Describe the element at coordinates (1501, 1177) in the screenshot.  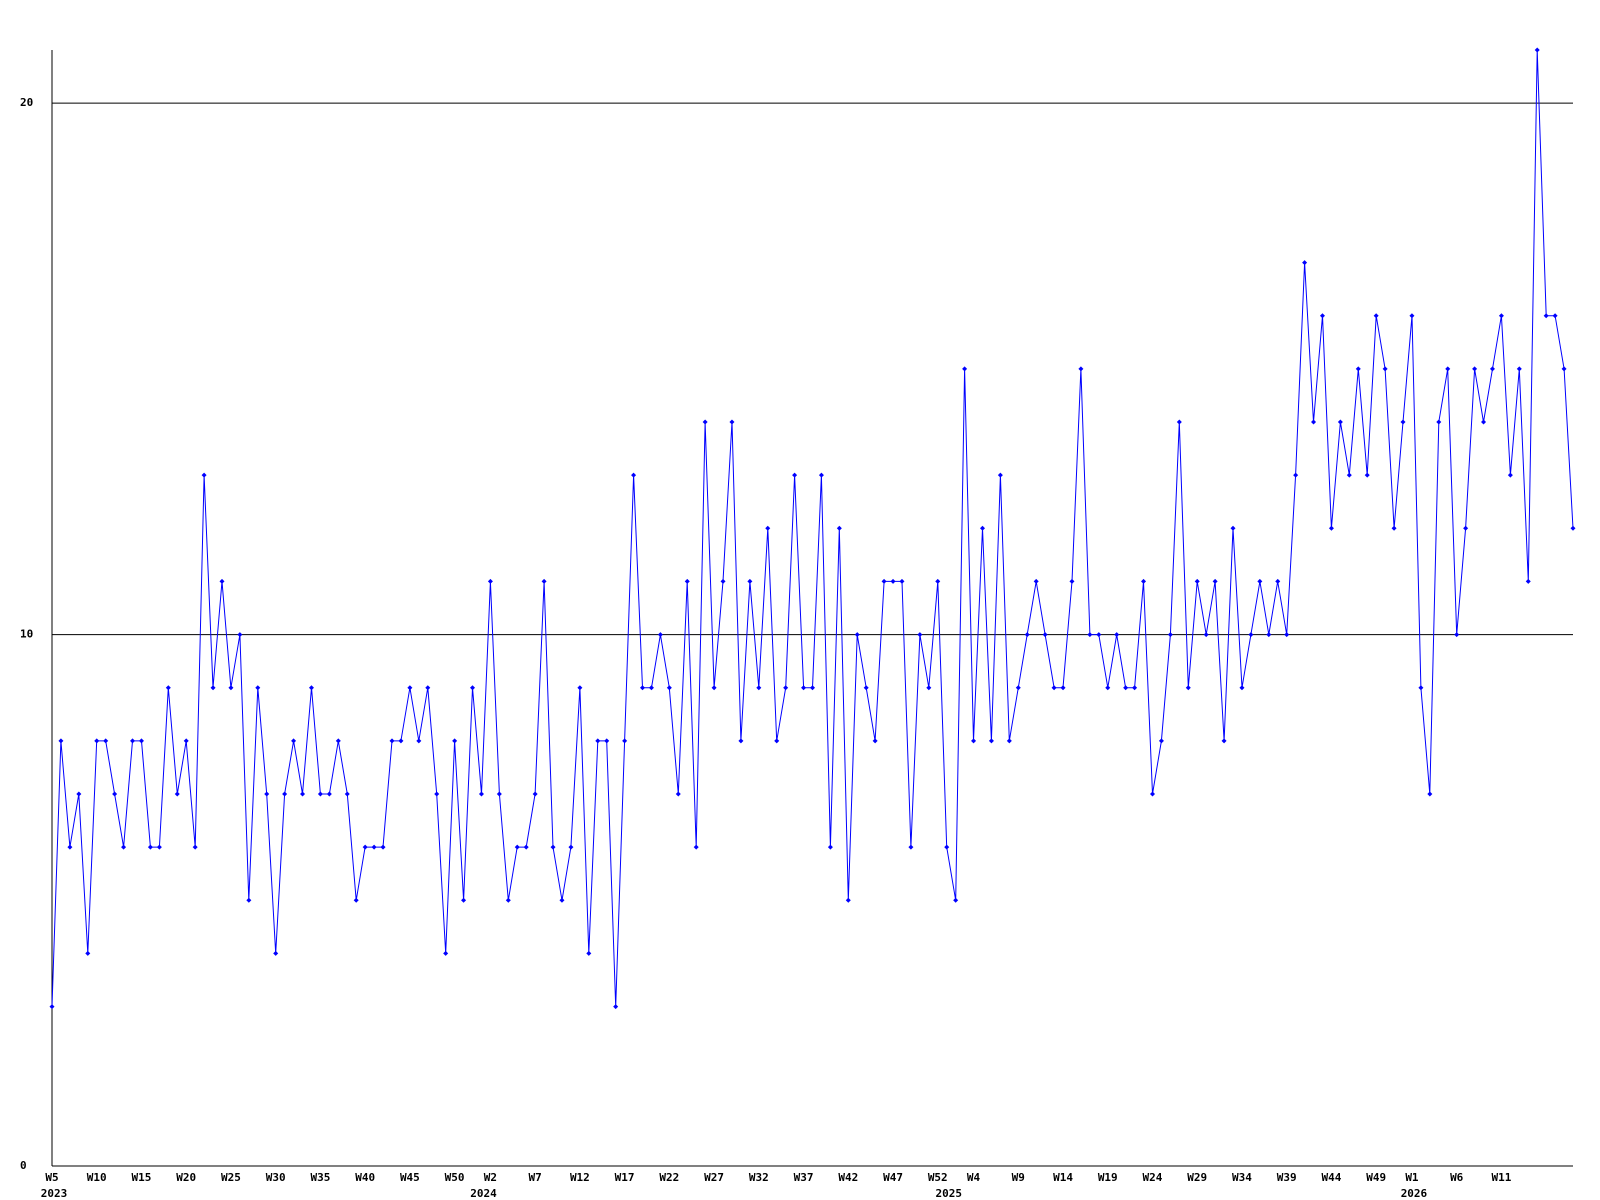
I see `x-tick-label: W11` at that location.